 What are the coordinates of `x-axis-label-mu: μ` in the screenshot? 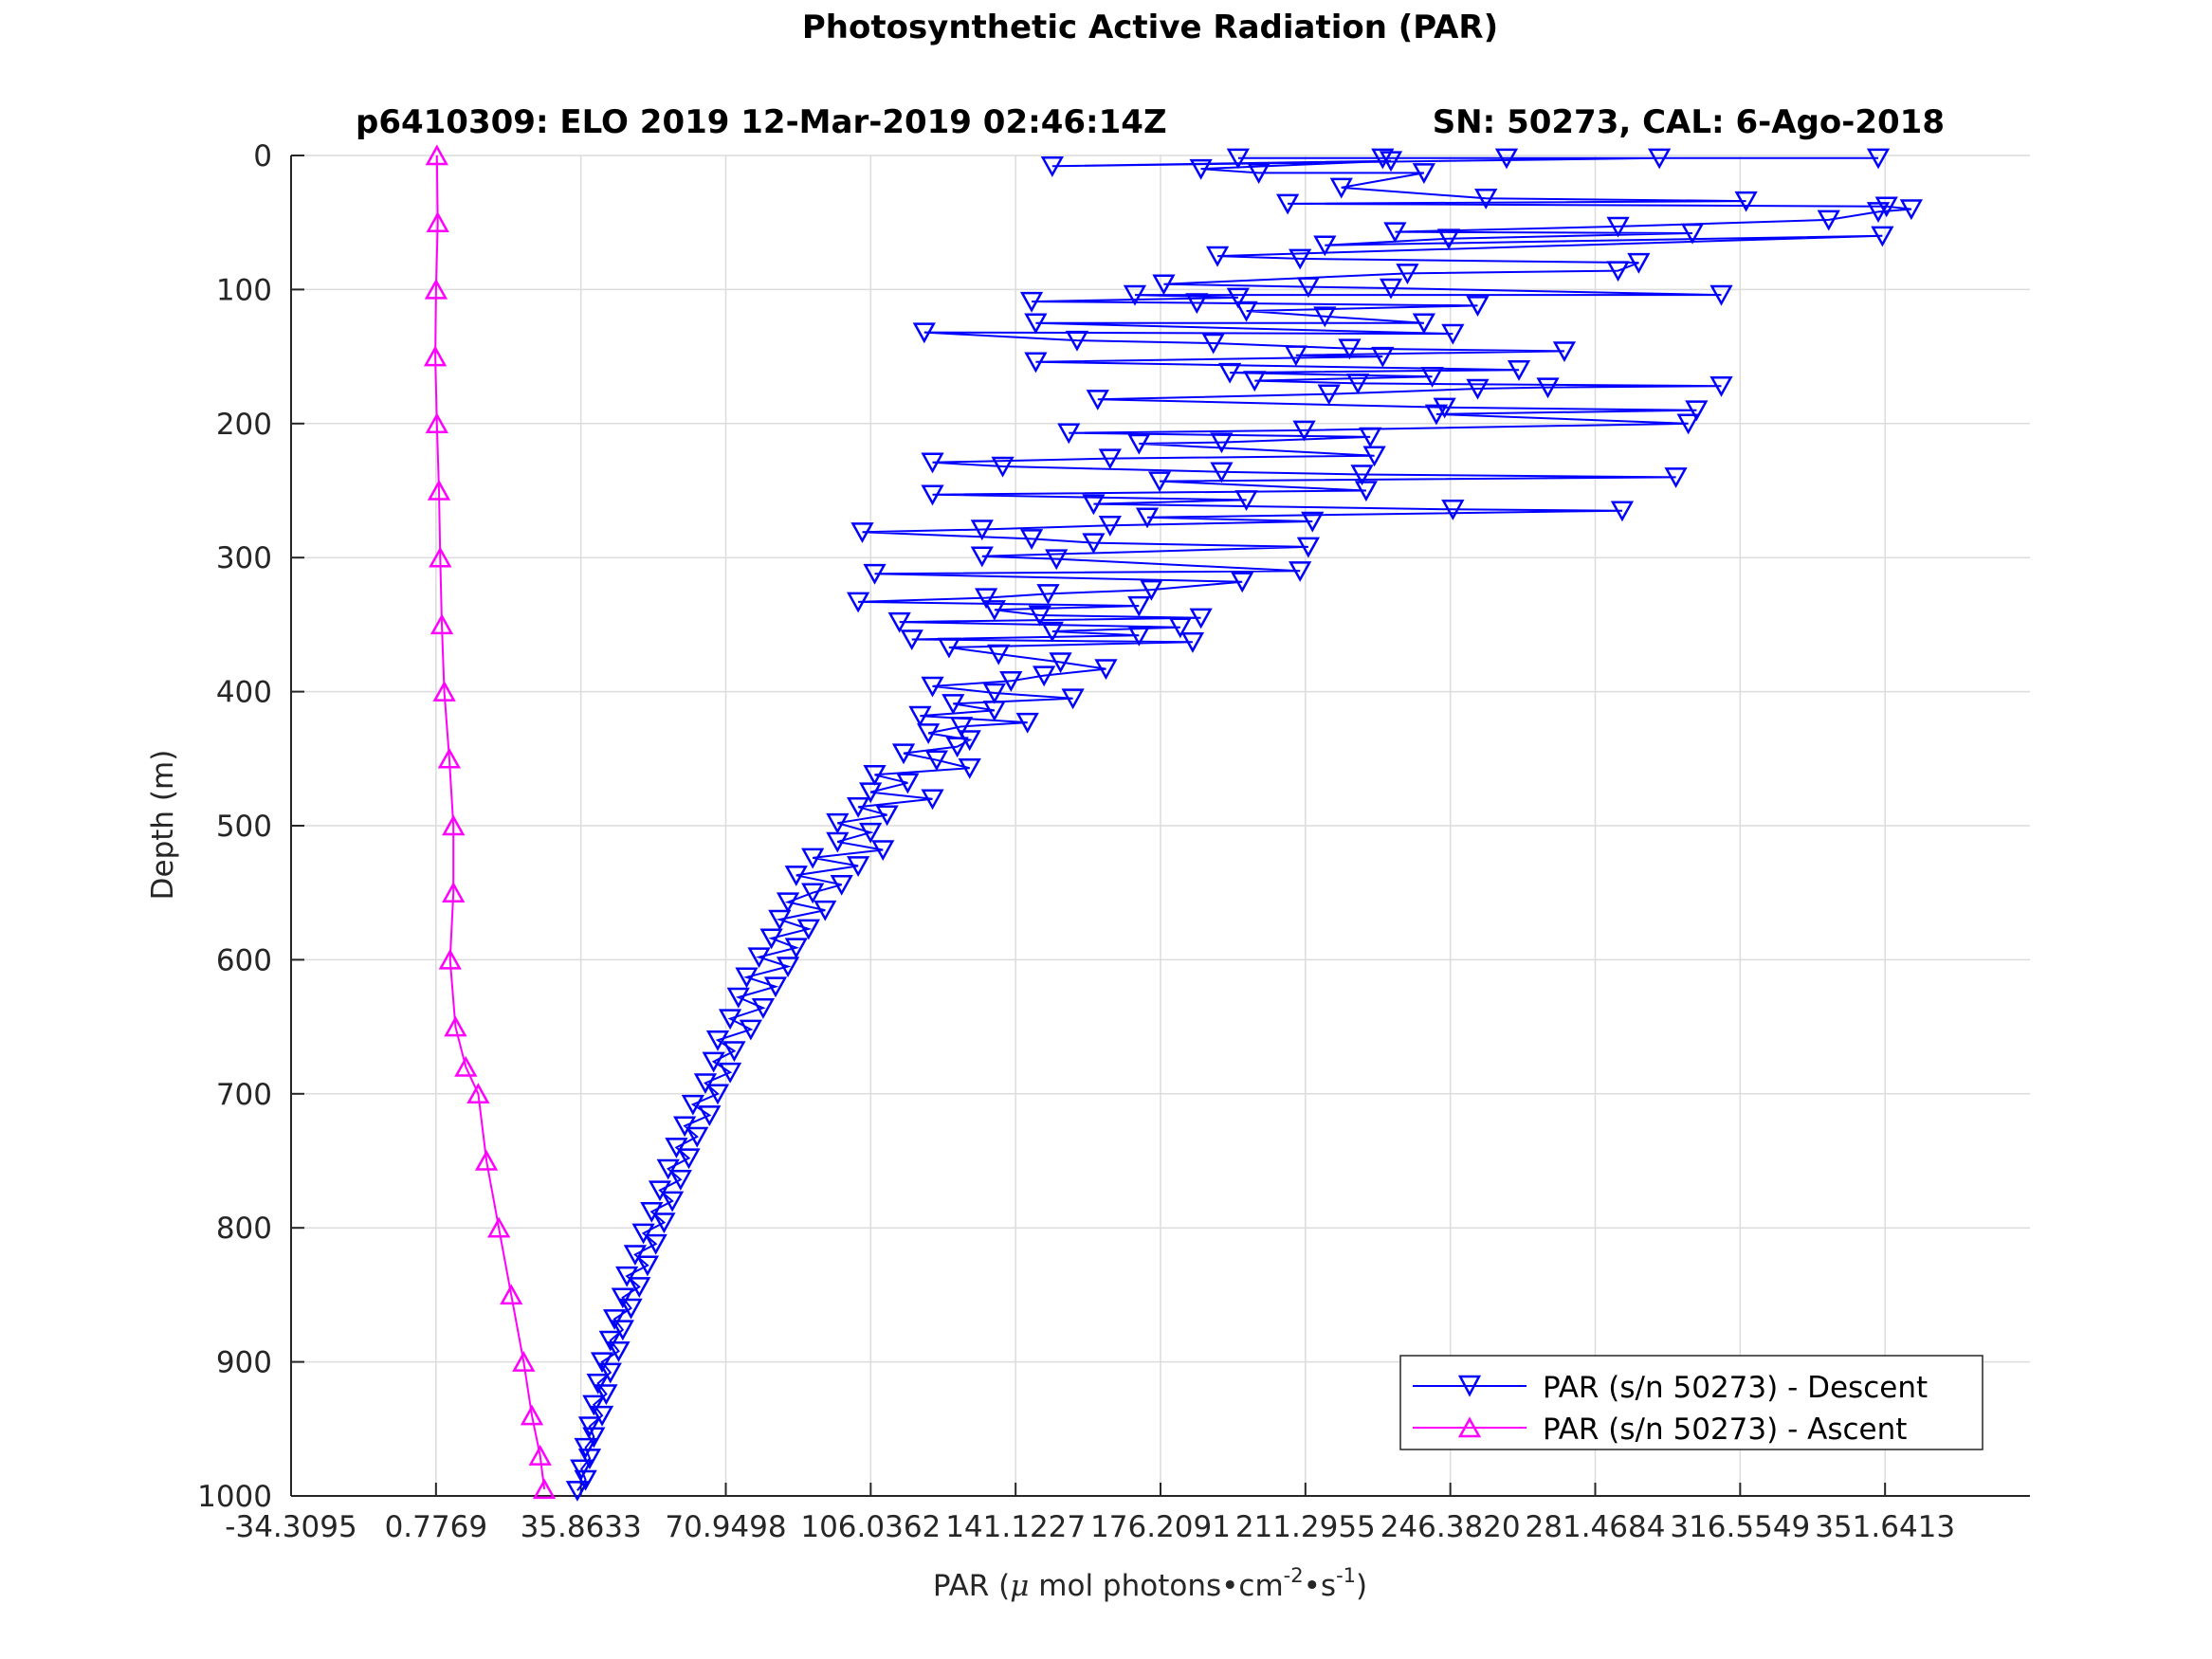 It's located at (1019, 1586).